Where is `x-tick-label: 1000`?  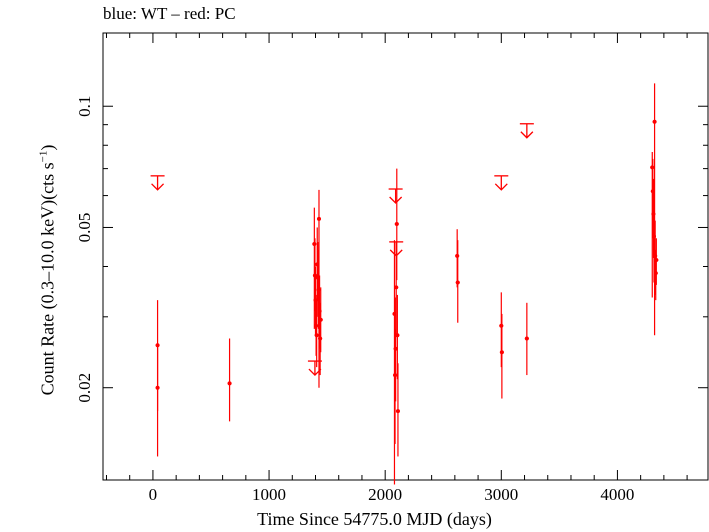 x-tick-label: 1000 is located at coordinates (269, 494).